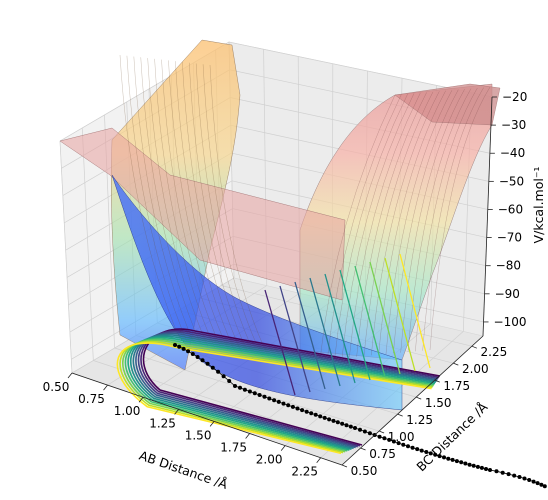 The height and width of the screenshot is (500, 548). I want to click on y-tick-label-3: 1.25, so click(419, 420).